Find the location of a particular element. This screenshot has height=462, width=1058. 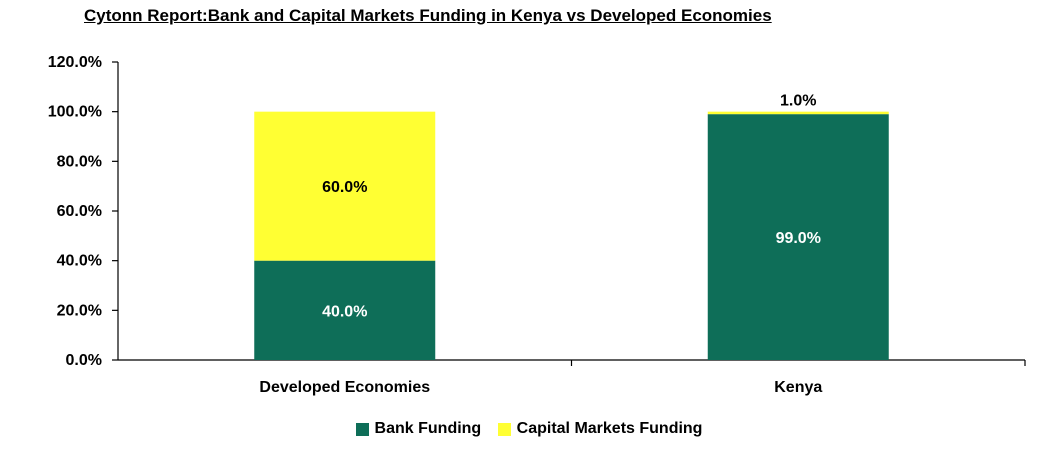

y-tick-label: 120.0% is located at coordinates (75, 62).